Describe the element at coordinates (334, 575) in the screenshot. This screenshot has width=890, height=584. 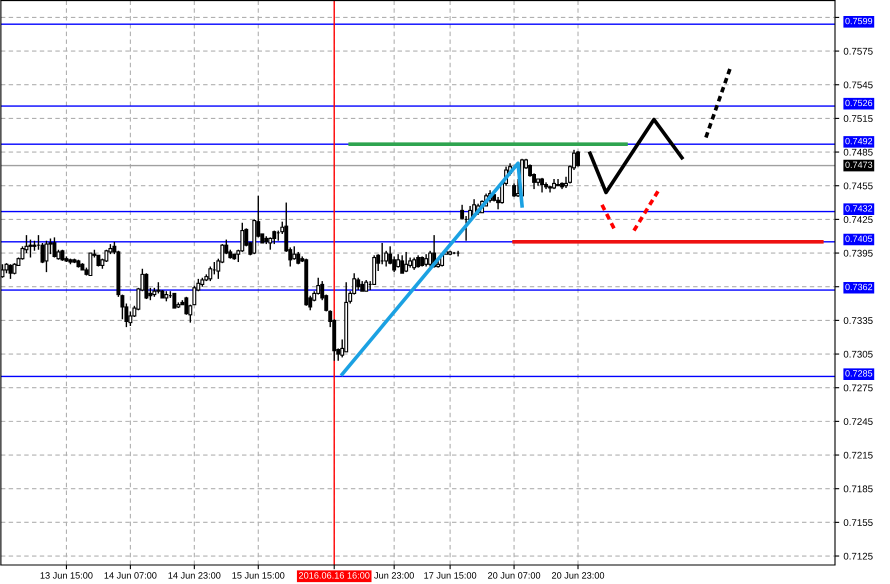
I see `x-tick-label: 2016.06.16 16:00` at that location.